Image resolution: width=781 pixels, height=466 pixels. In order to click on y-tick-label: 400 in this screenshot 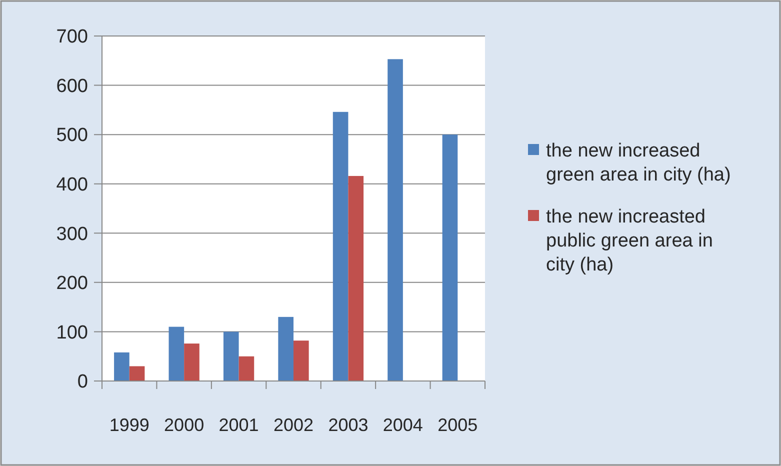, I will do `click(72, 185)`.